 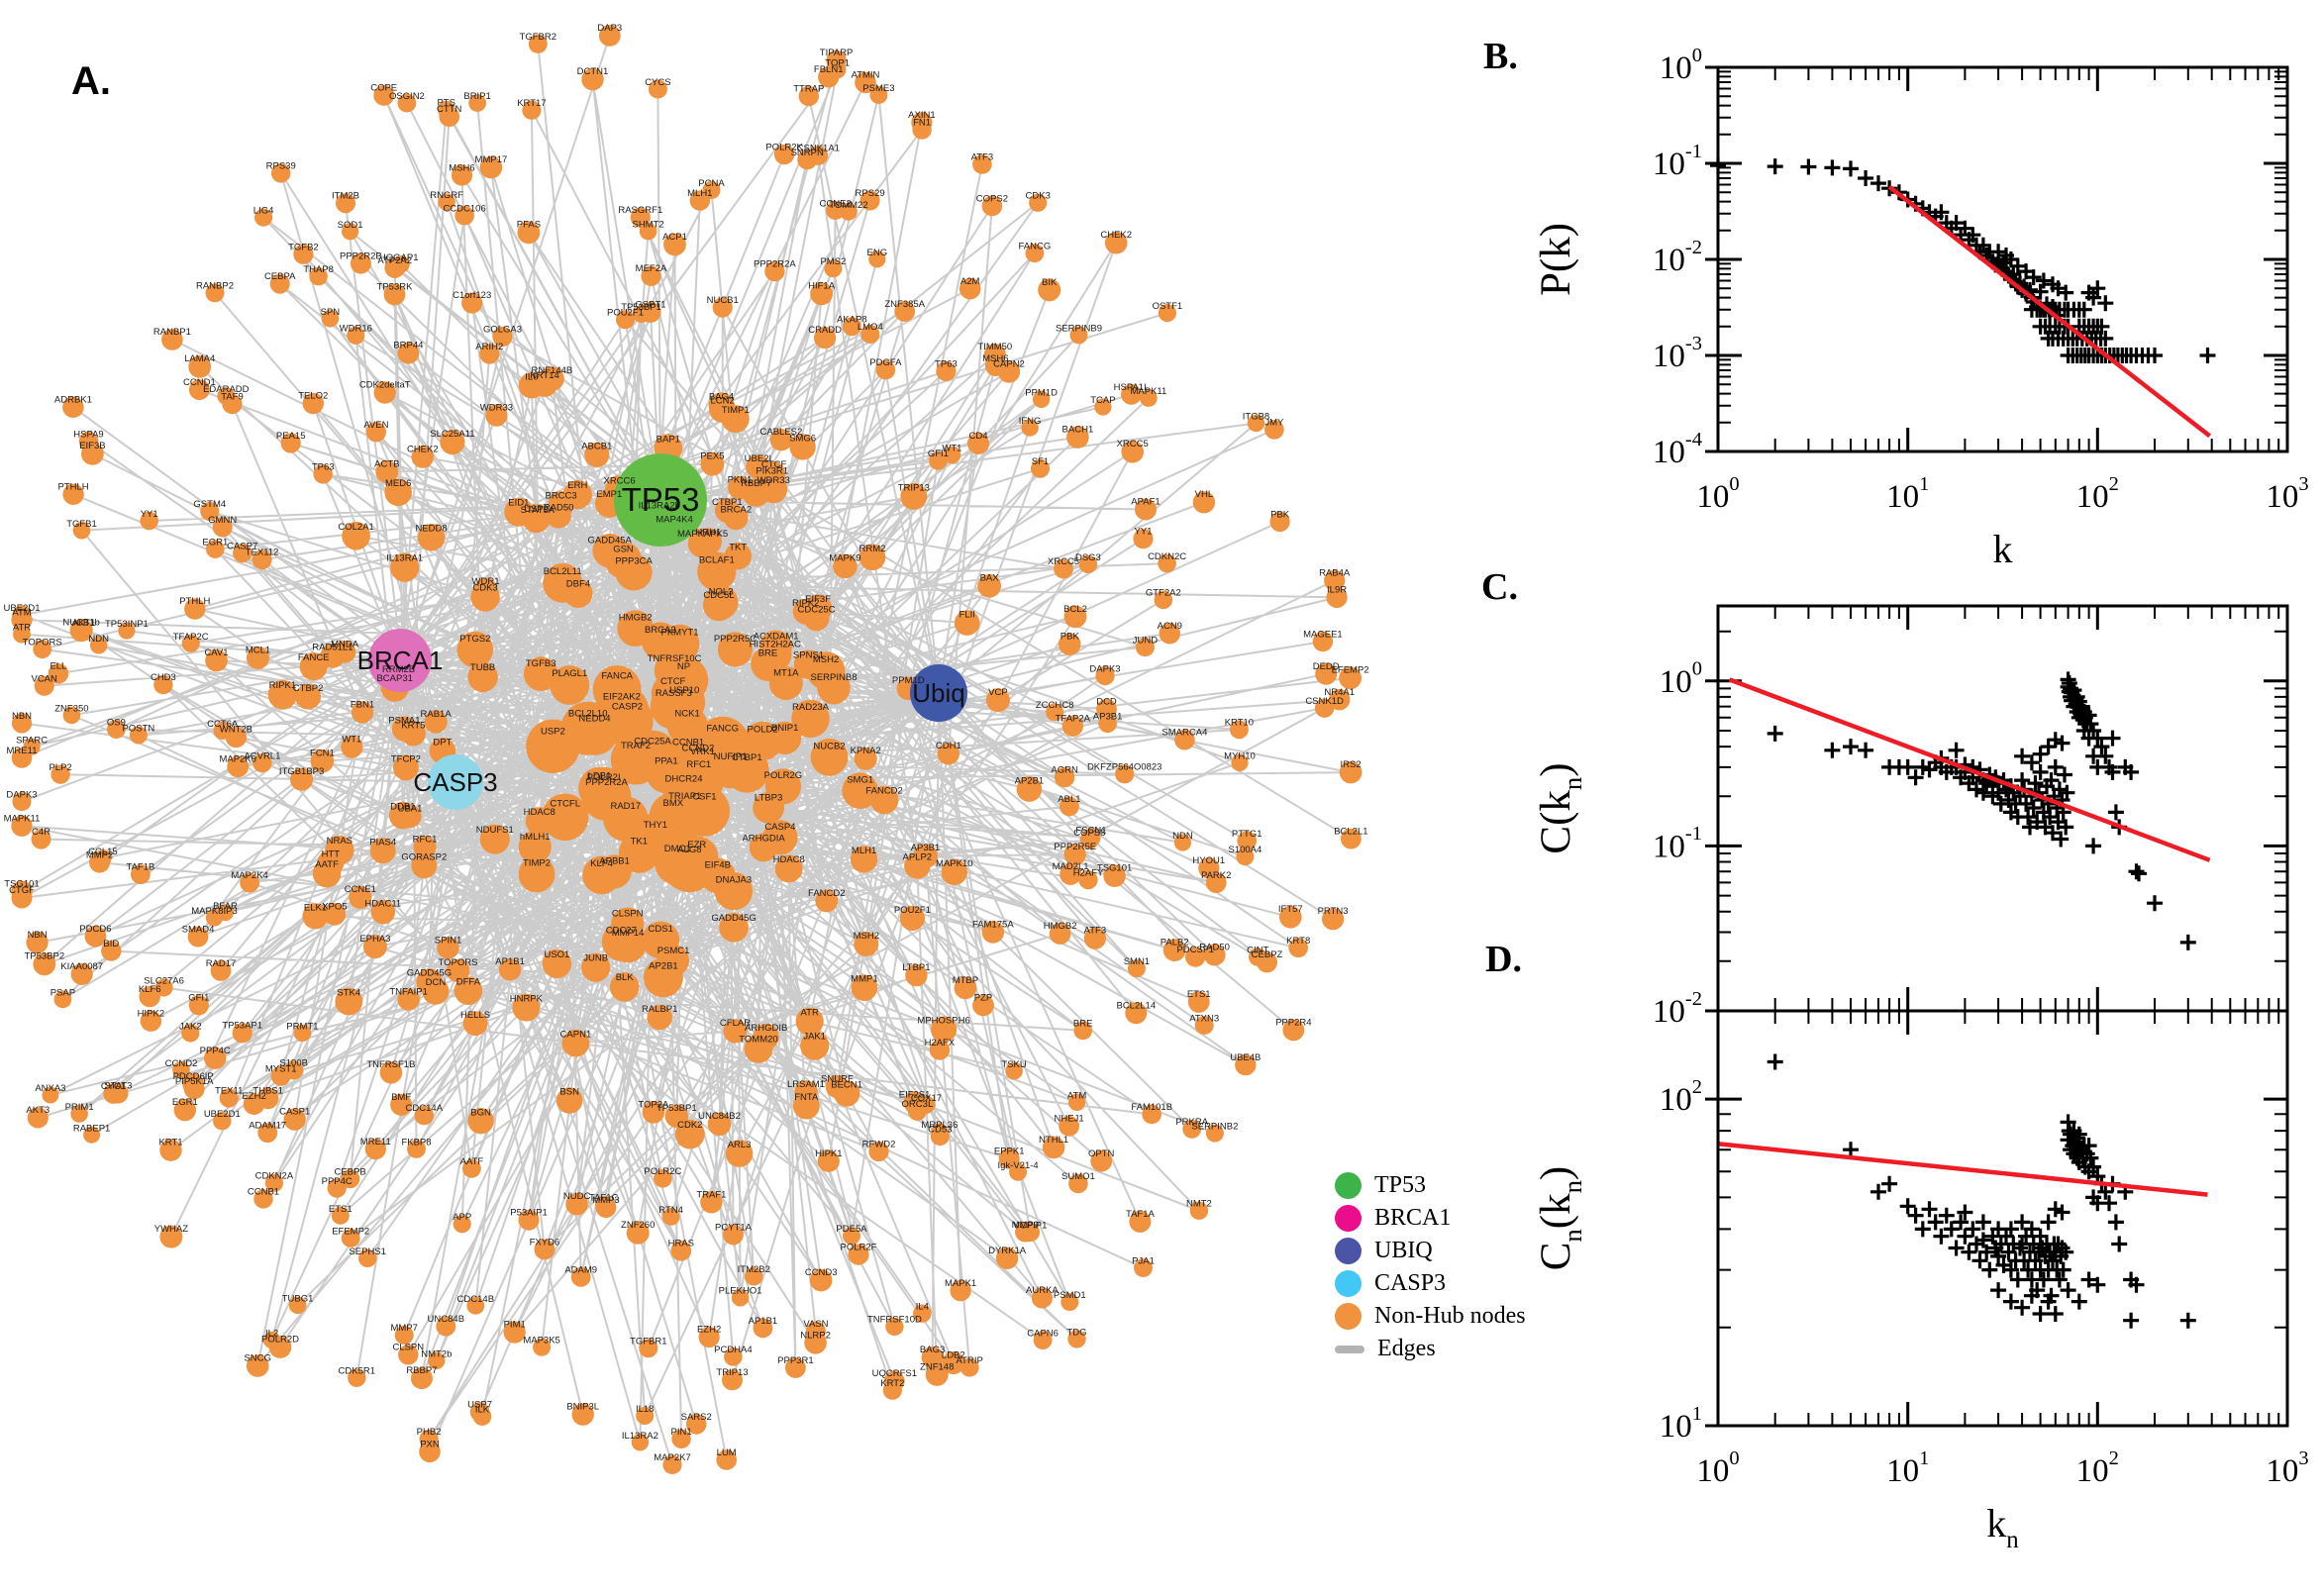 I want to click on gene-label: SPN, so click(x=331, y=312).